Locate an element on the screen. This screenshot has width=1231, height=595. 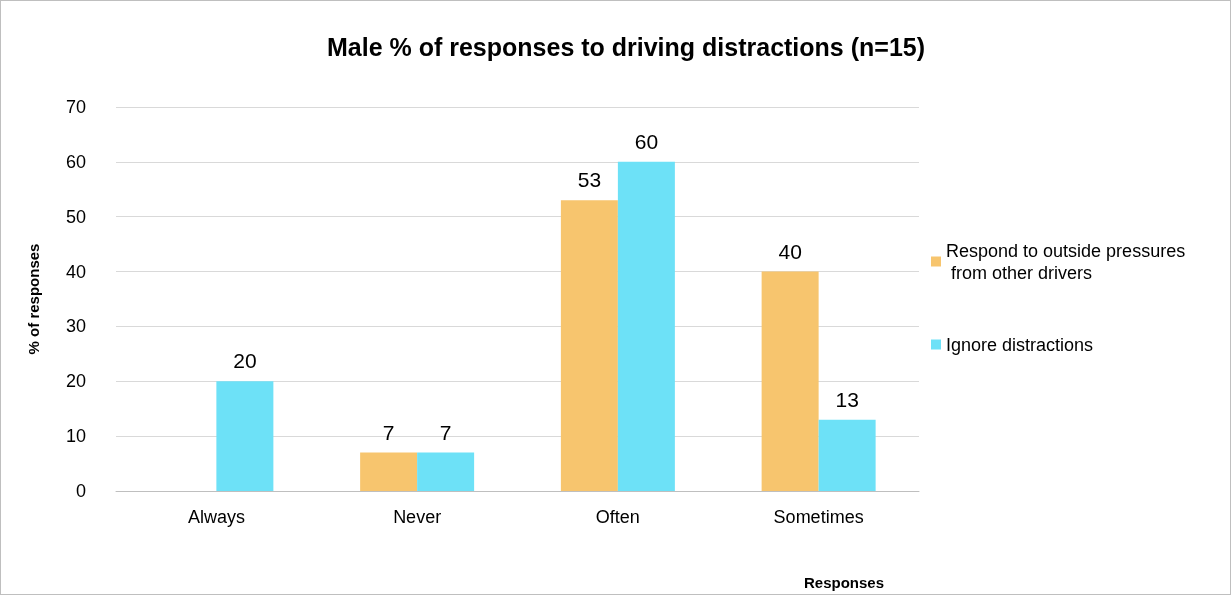
x-axis-title: Responses is located at coordinates (844, 582).